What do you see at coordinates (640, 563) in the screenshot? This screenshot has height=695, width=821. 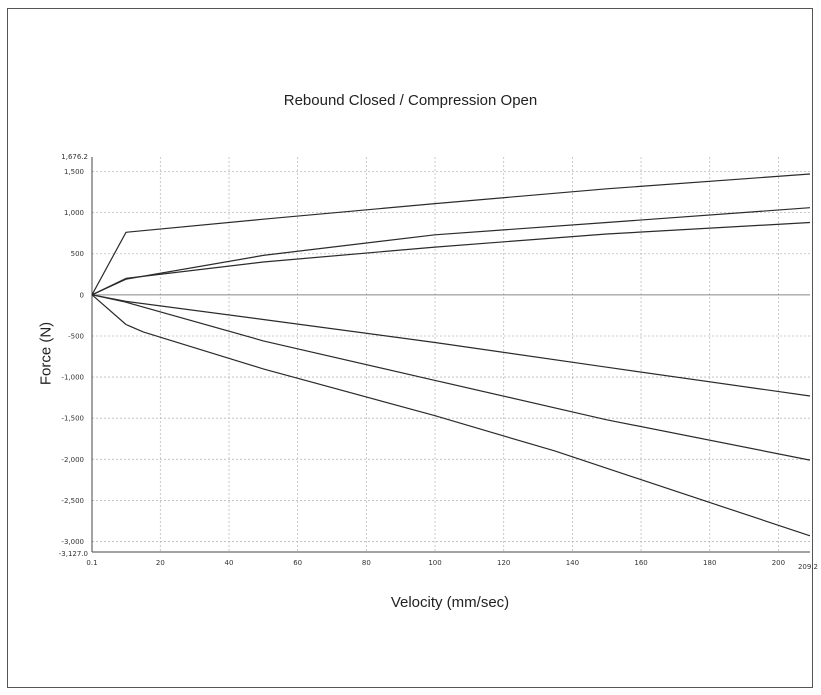 I see `x-tick-label: 160` at bounding box center [640, 563].